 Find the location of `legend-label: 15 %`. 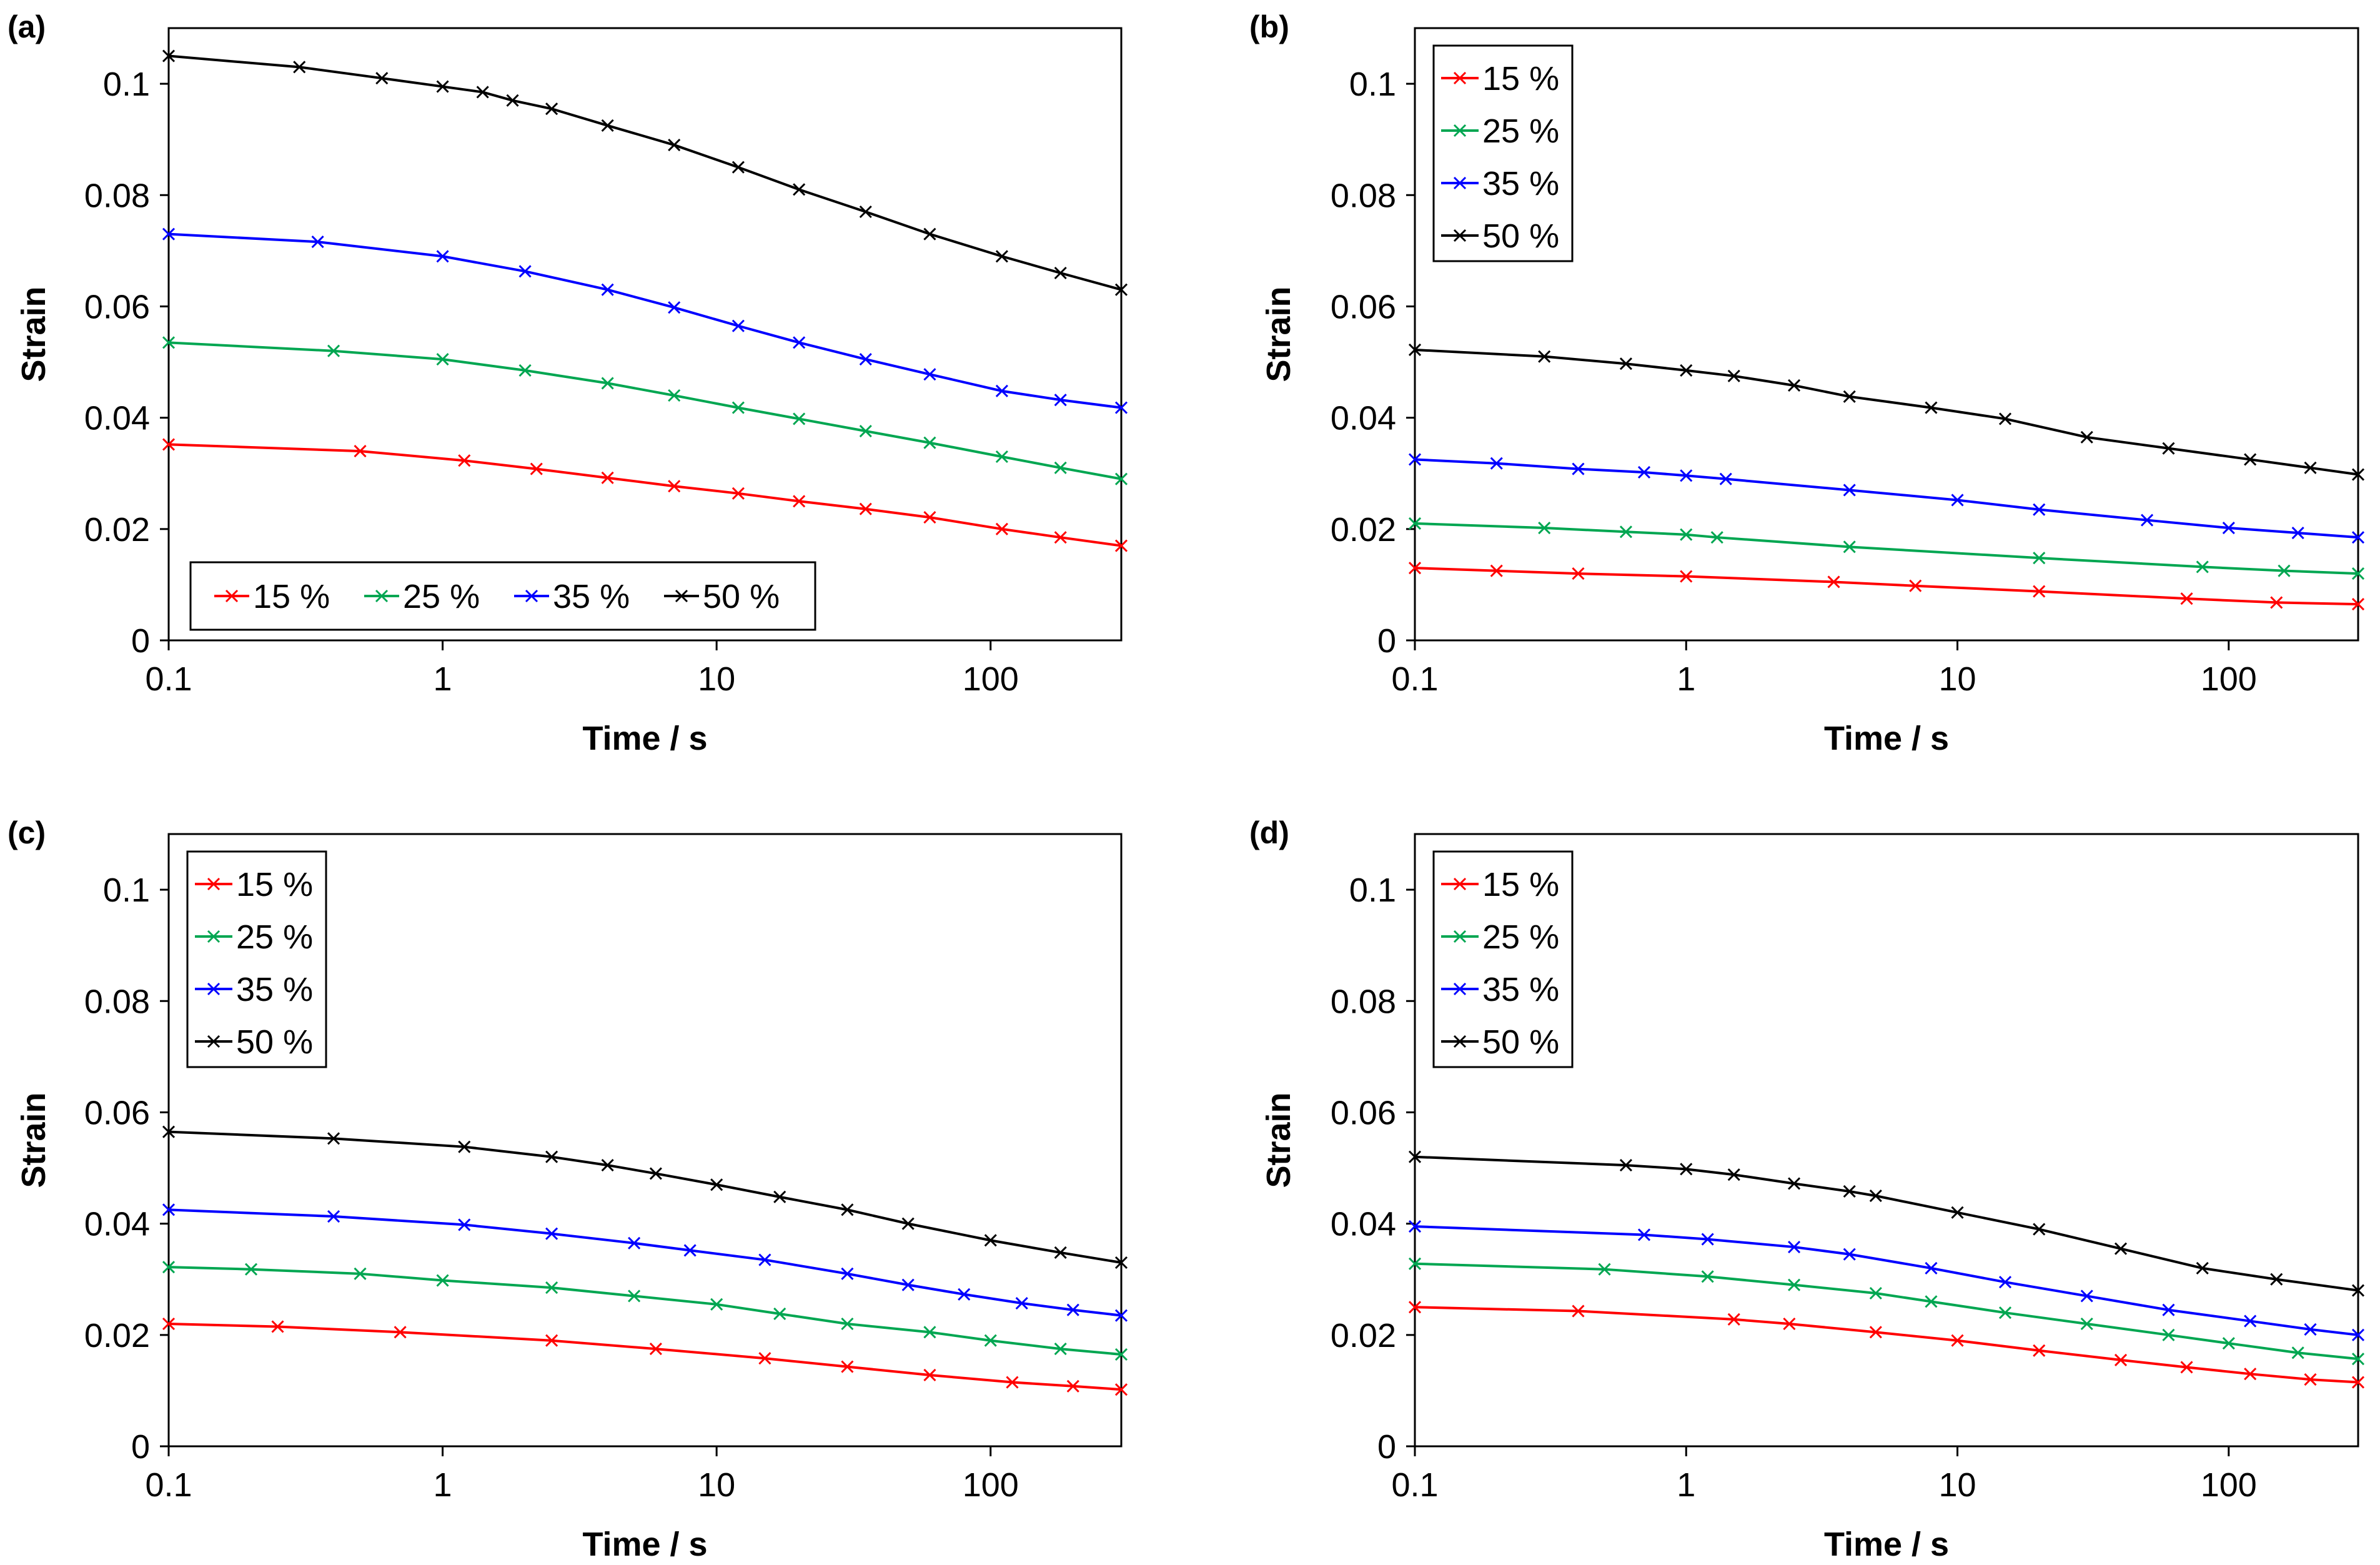

legend-label: 15 % is located at coordinates (291, 596).